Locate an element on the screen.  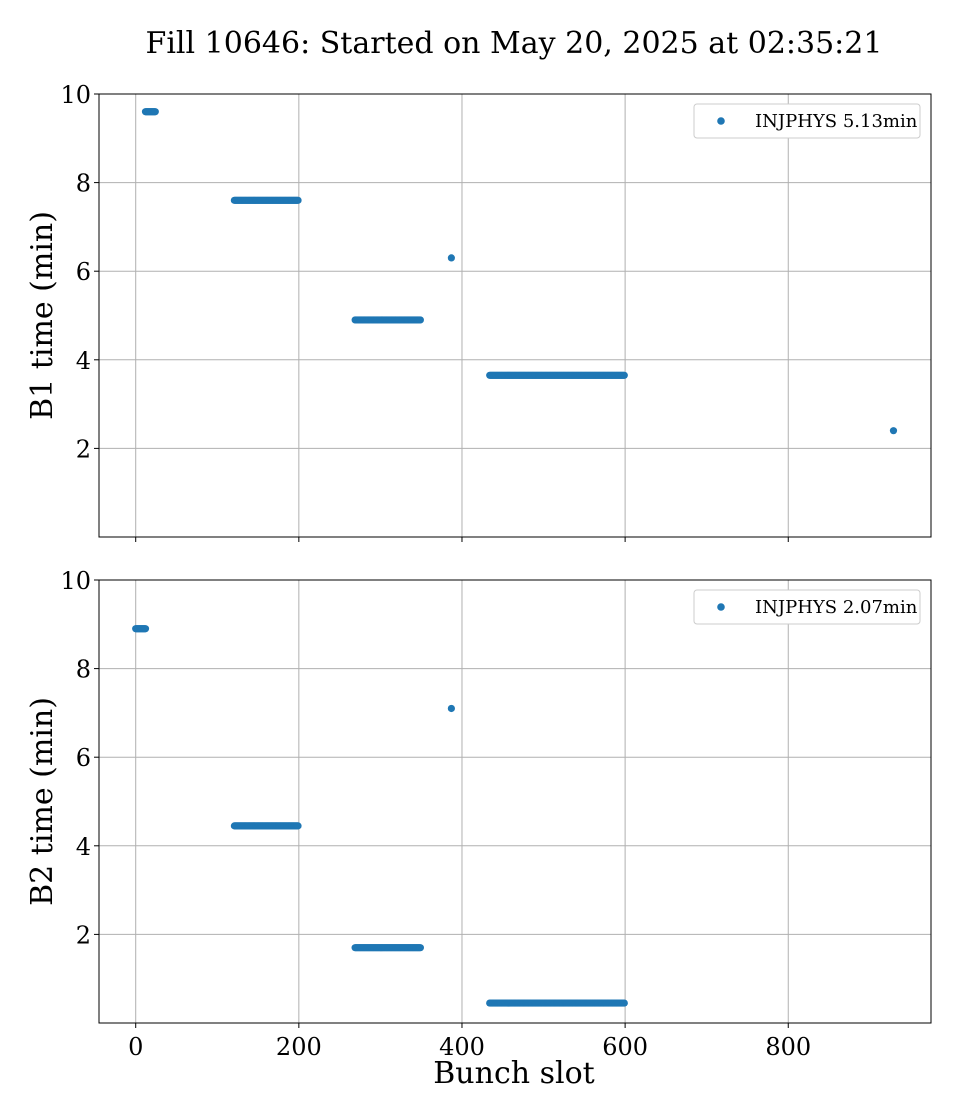
x-tick-label-2: 400 is located at coordinates (462, 1047).